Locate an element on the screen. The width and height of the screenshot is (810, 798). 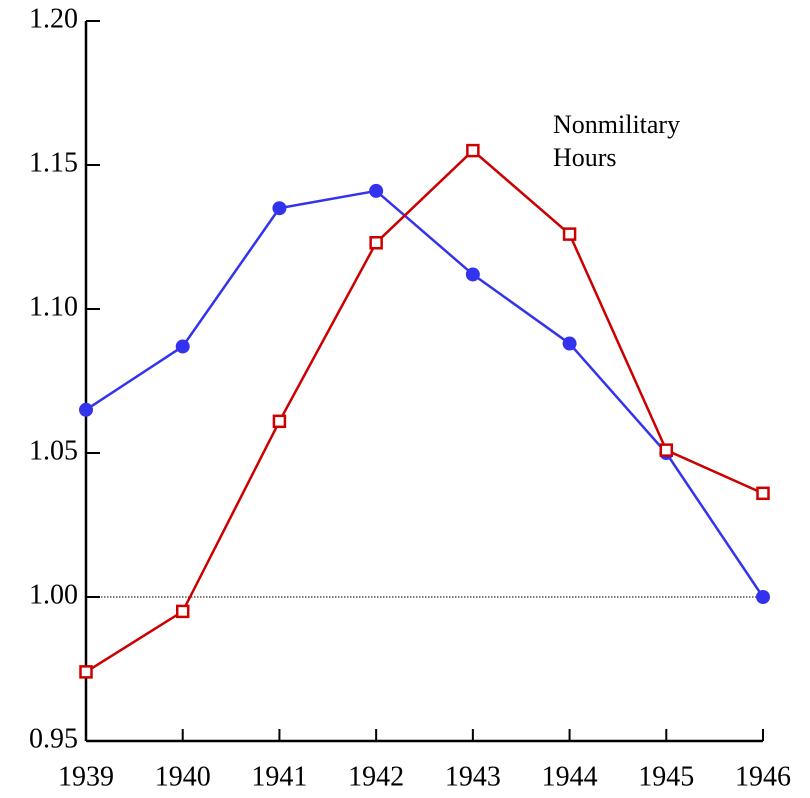
annotation: Hours is located at coordinates (585, 157).